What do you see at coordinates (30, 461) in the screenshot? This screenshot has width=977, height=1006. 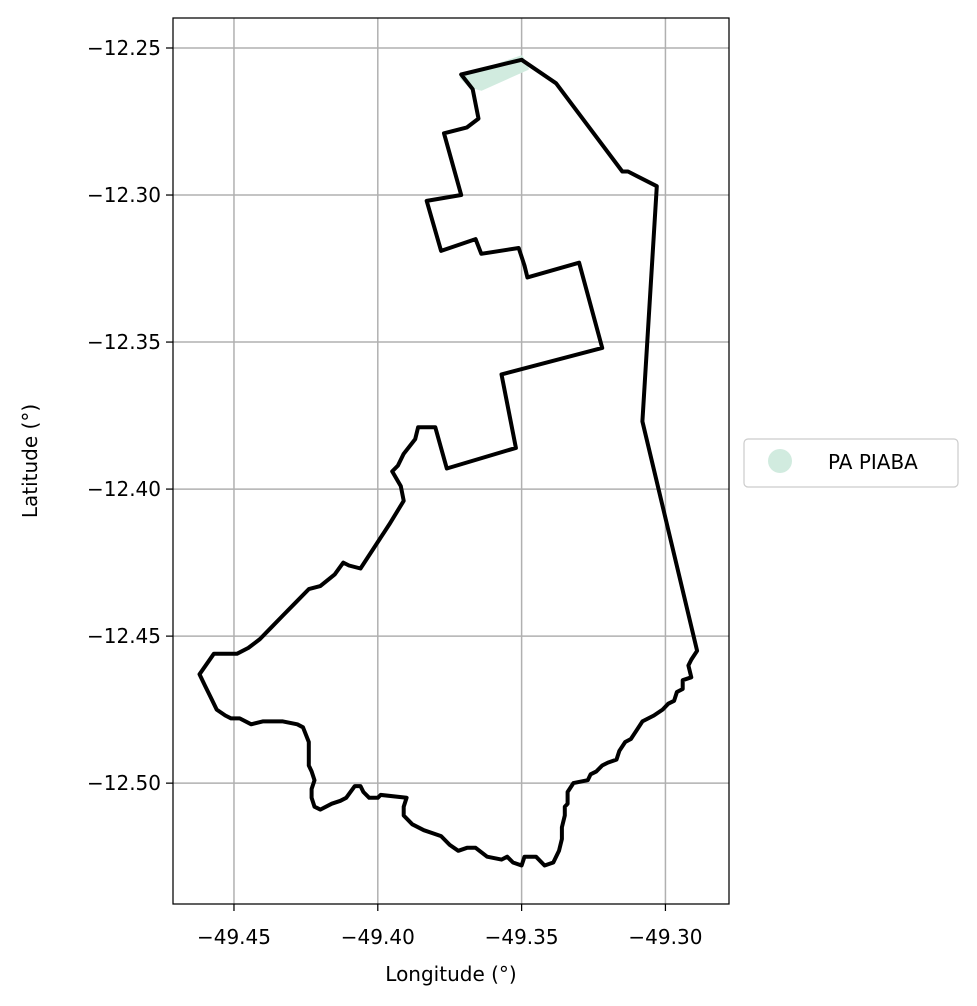 I see `y-axis-label: Latitude (°)` at bounding box center [30, 461].